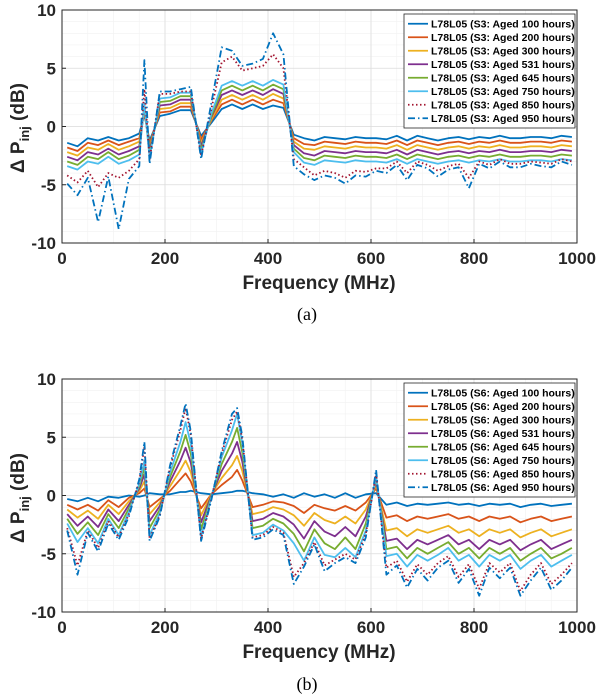  What do you see at coordinates (307, 314) in the screenshot?
I see `caption-a: (a)` at bounding box center [307, 314].